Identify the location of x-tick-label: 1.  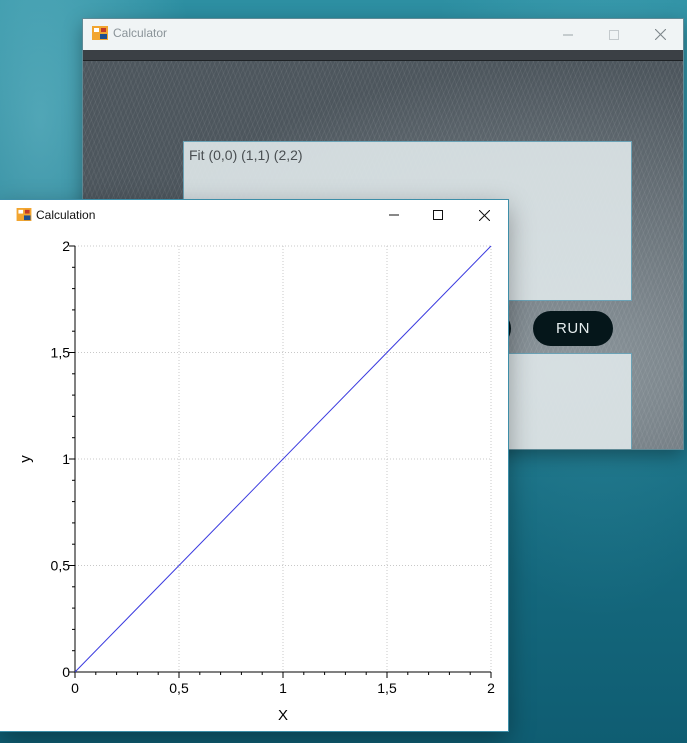
(283, 688).